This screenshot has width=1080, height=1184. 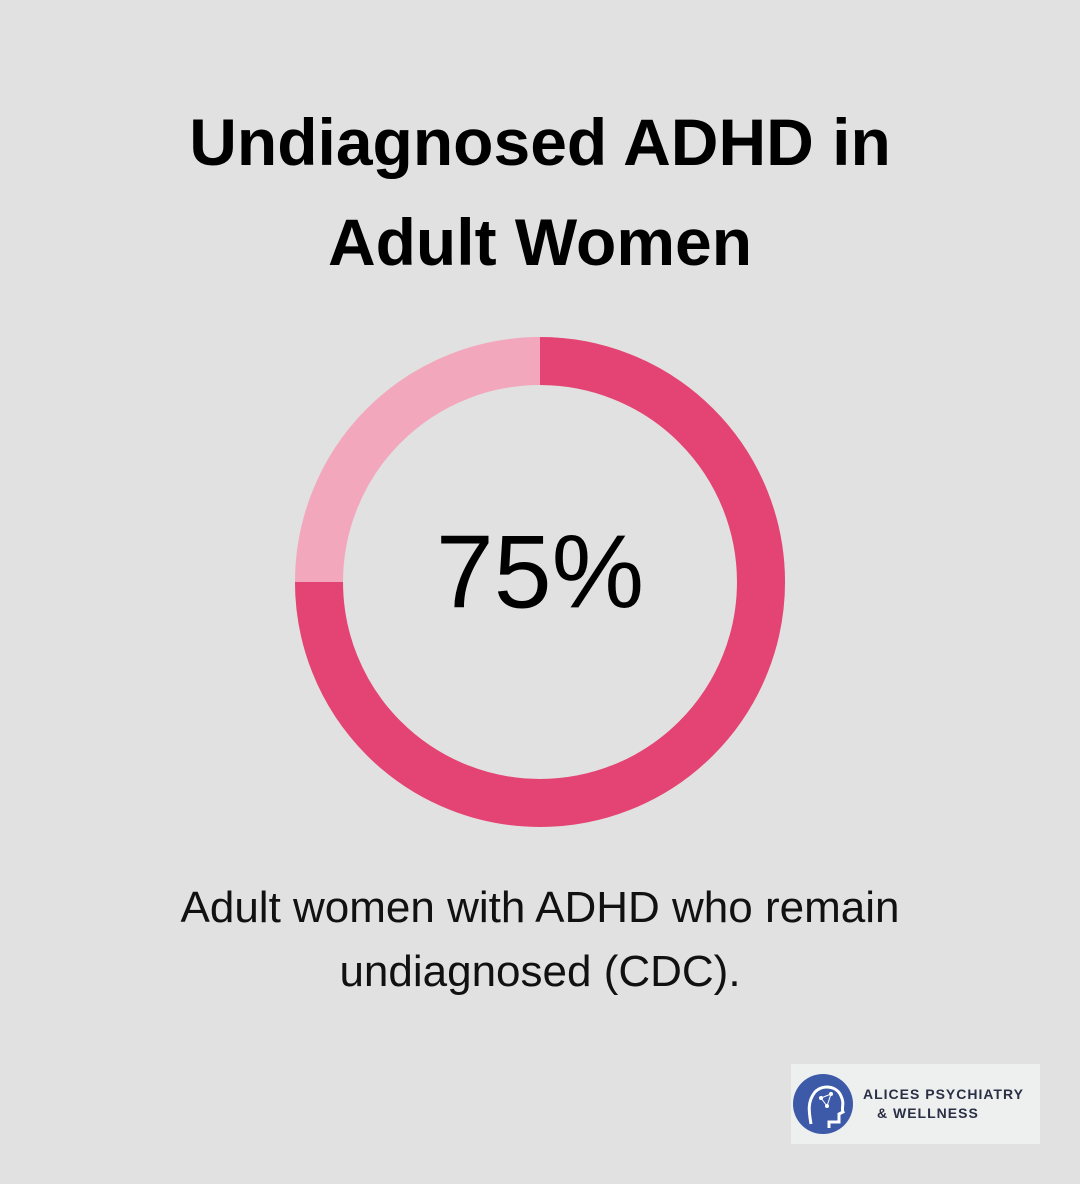 What do you see at coordinates (943, 1094) in the screenshot?
I see `logo-text: ALICES PSYCHIATRY` at bounding box center [943, 1094].